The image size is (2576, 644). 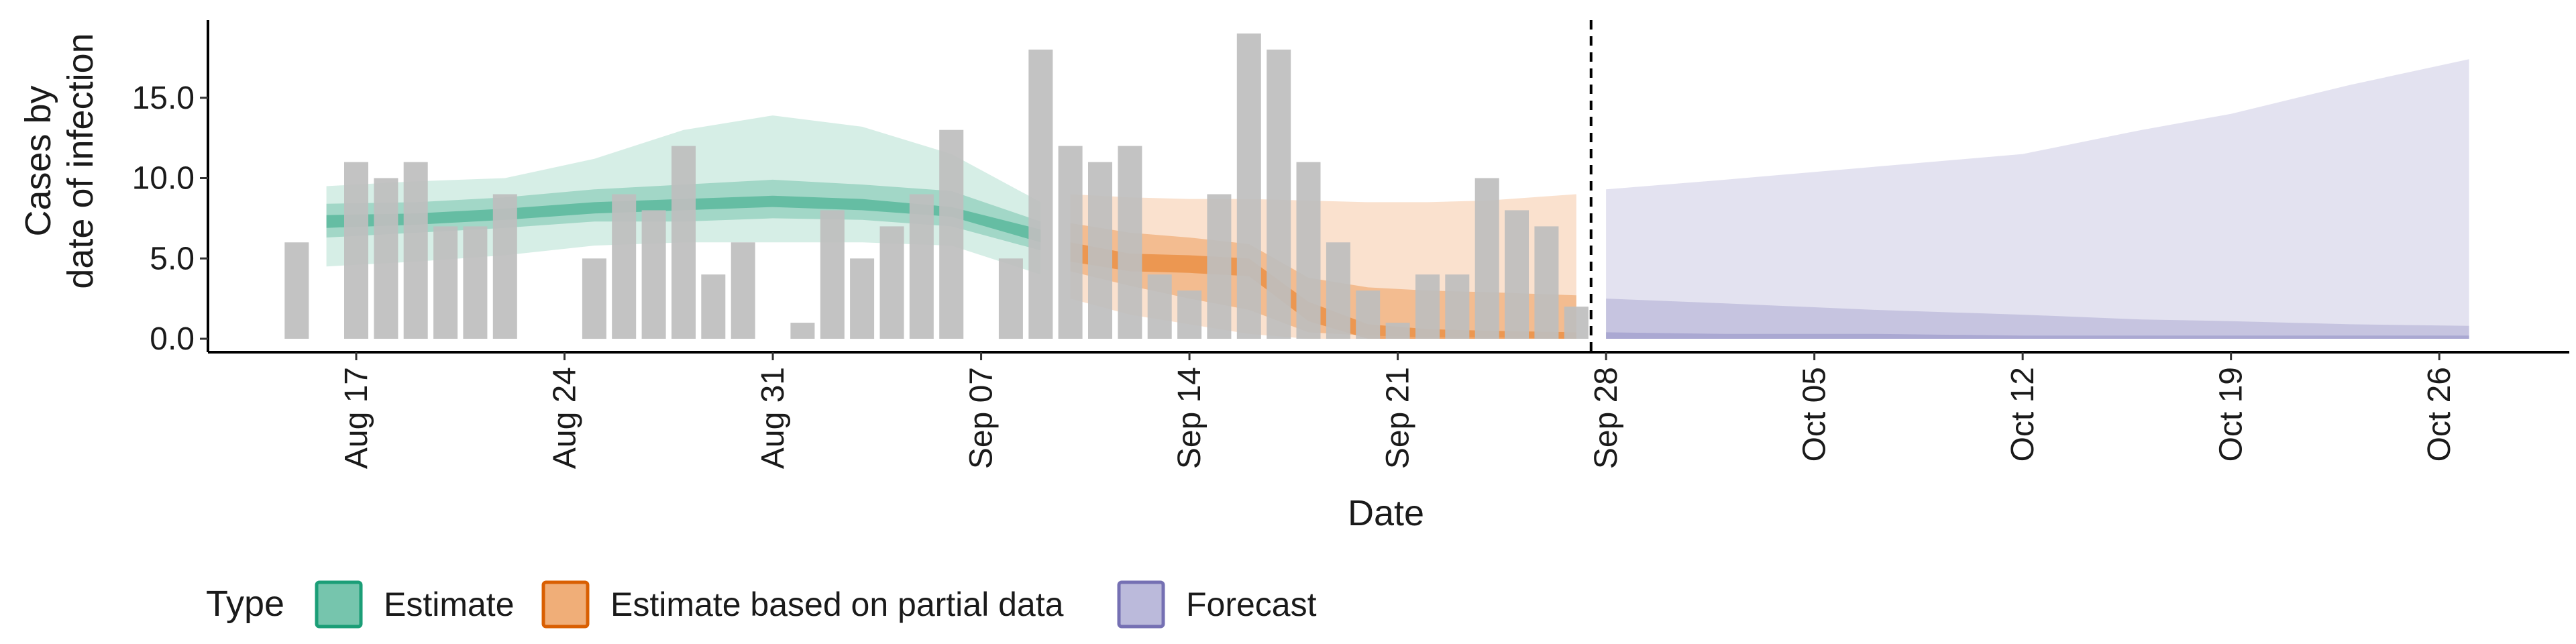 I want to click on x-tick-label: Aug 31, so click(x=773, y=418).